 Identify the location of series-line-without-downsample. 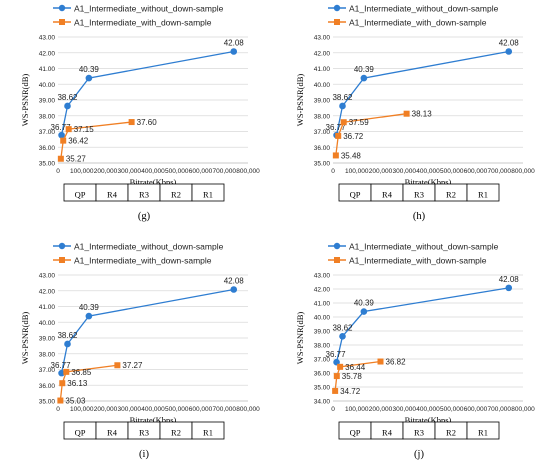
(422, 93).